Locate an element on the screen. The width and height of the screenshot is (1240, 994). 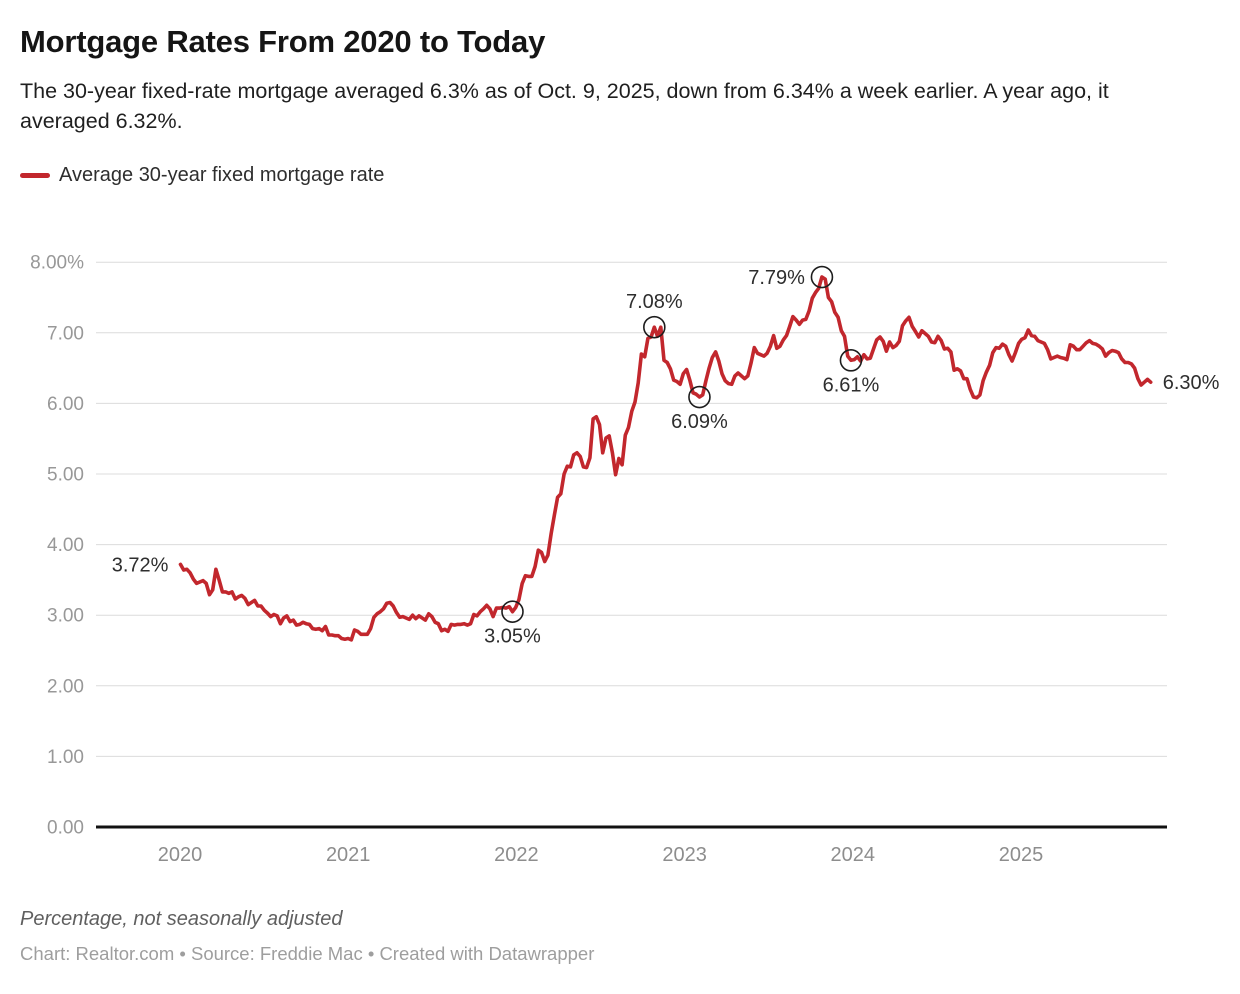
y-tick-label: 0.00 is located at coordinates (65, 828).